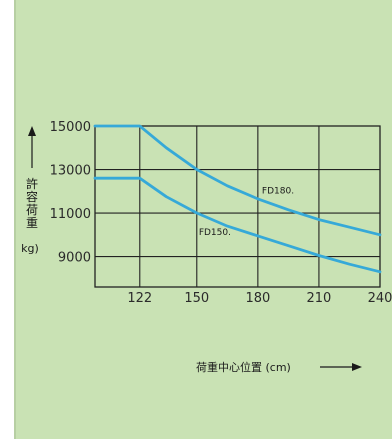 The width and height of the screenshot is (392, 439). Describe the element at coordinates (319, 298) in the screenshot. I see `x-tick-label: 210` at that location.